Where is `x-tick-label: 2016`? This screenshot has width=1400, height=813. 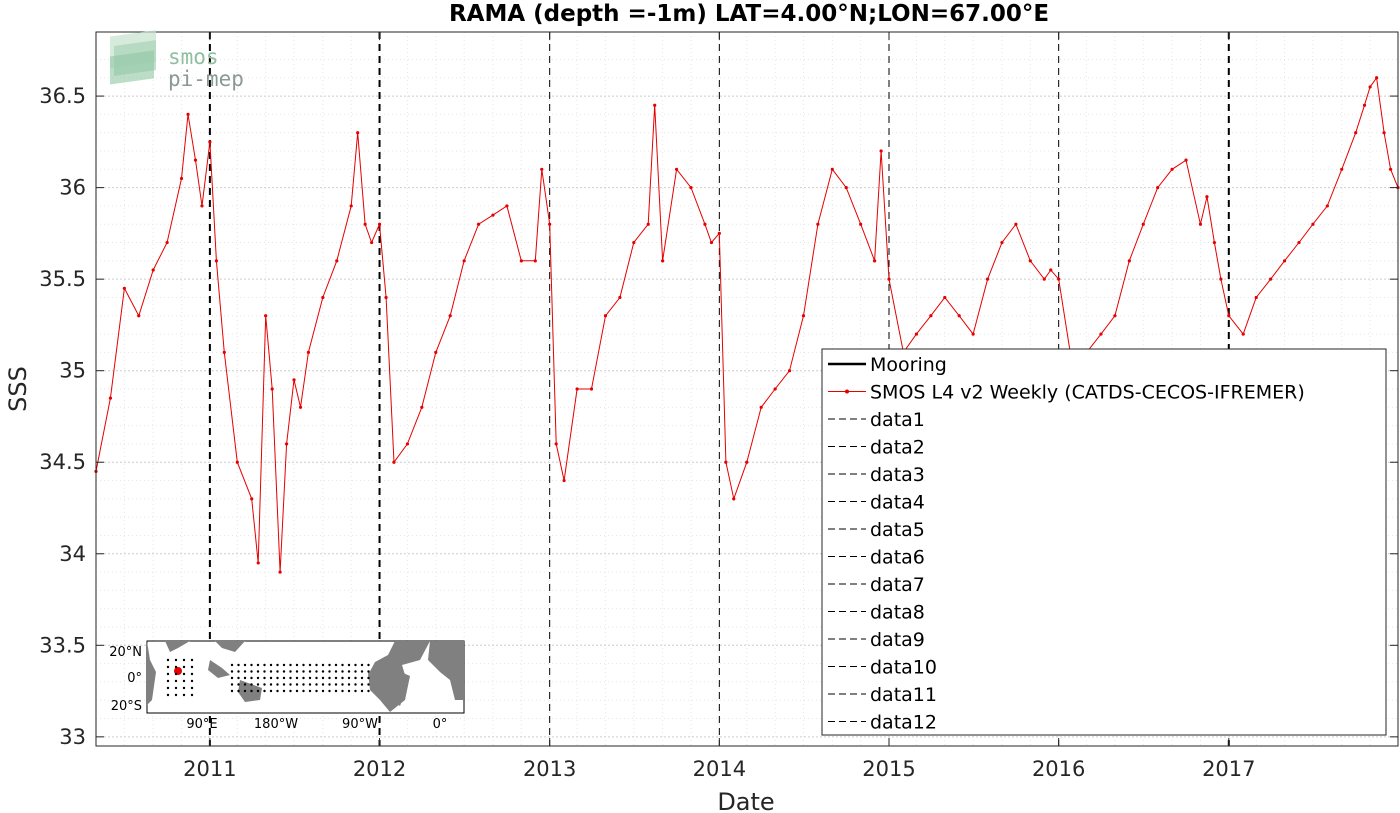 x-tick-label: 2016 is located at coordinates (1058, 769).